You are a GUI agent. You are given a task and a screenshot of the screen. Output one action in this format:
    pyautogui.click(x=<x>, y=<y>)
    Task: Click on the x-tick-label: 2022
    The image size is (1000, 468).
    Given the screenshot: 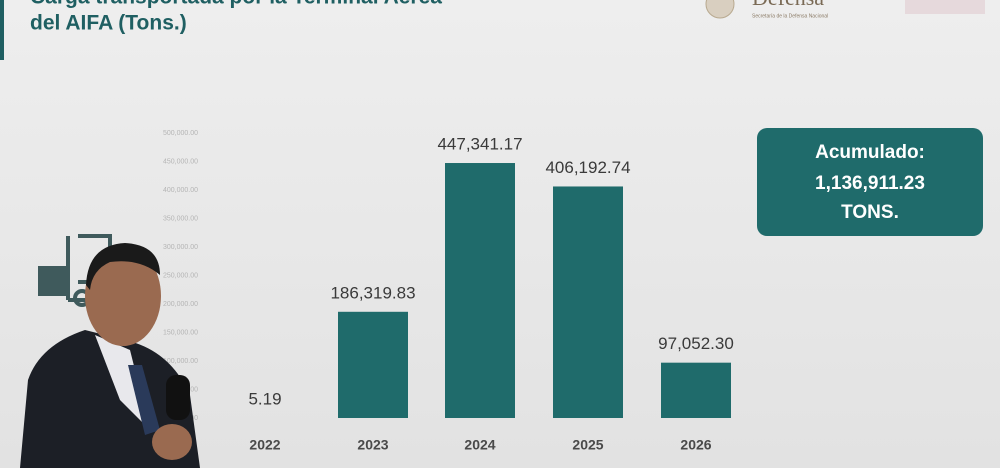 What is the action you would take?
    pyautogui.click(x=264, y=445)
    